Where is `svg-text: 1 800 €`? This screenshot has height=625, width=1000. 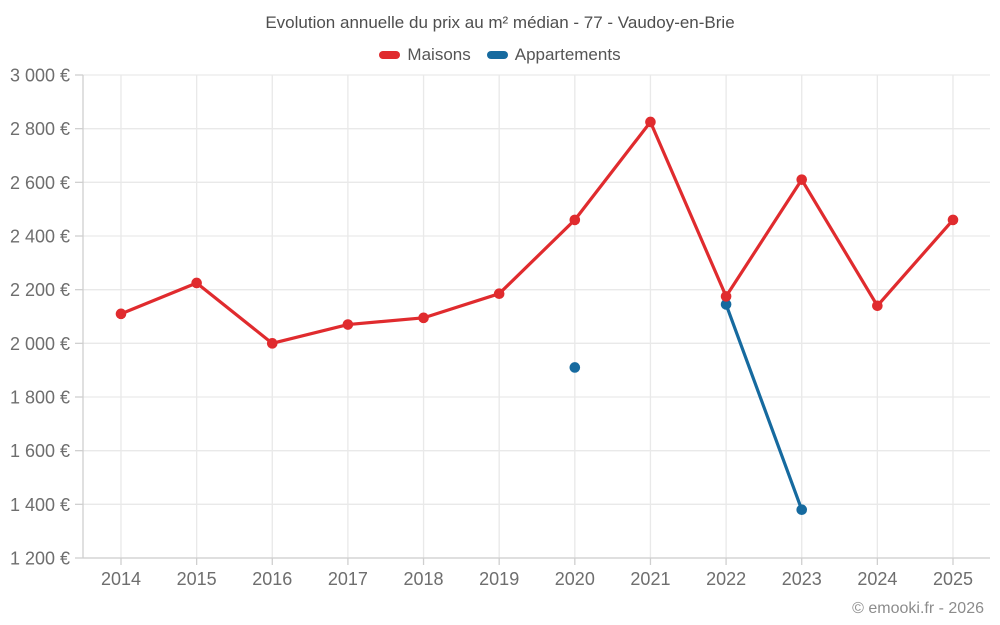 svg-text: 1 800 € is located at coordinates (40, 398).